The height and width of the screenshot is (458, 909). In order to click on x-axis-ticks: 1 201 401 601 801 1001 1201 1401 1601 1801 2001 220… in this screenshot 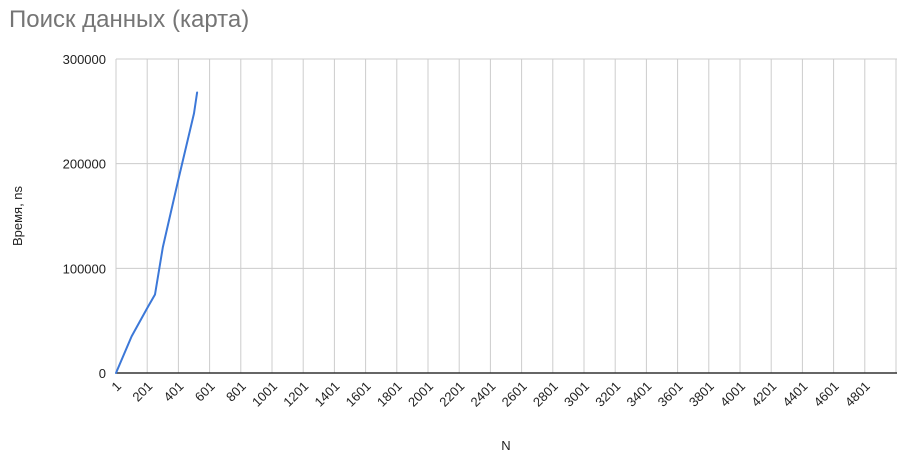, I will do `click(490, 394)`.